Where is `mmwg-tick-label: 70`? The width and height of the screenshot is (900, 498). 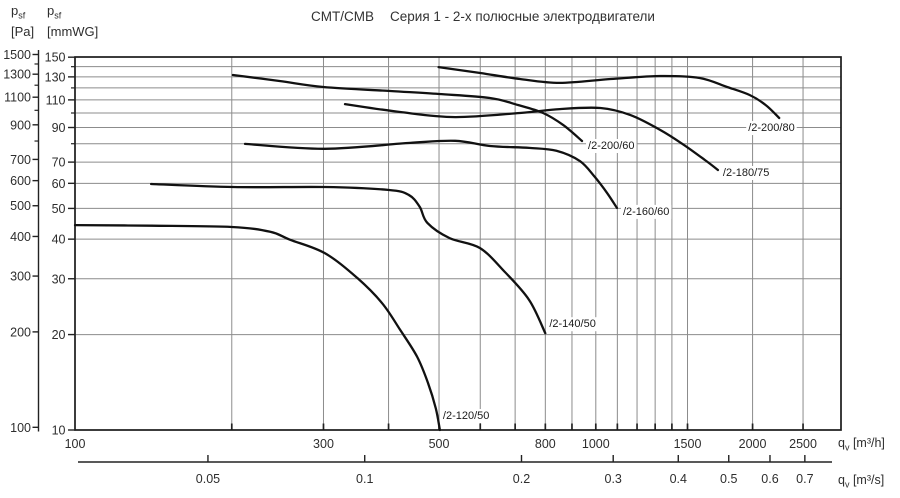 mmwg-tick-label: 70 is located at coordinates (59, 163).